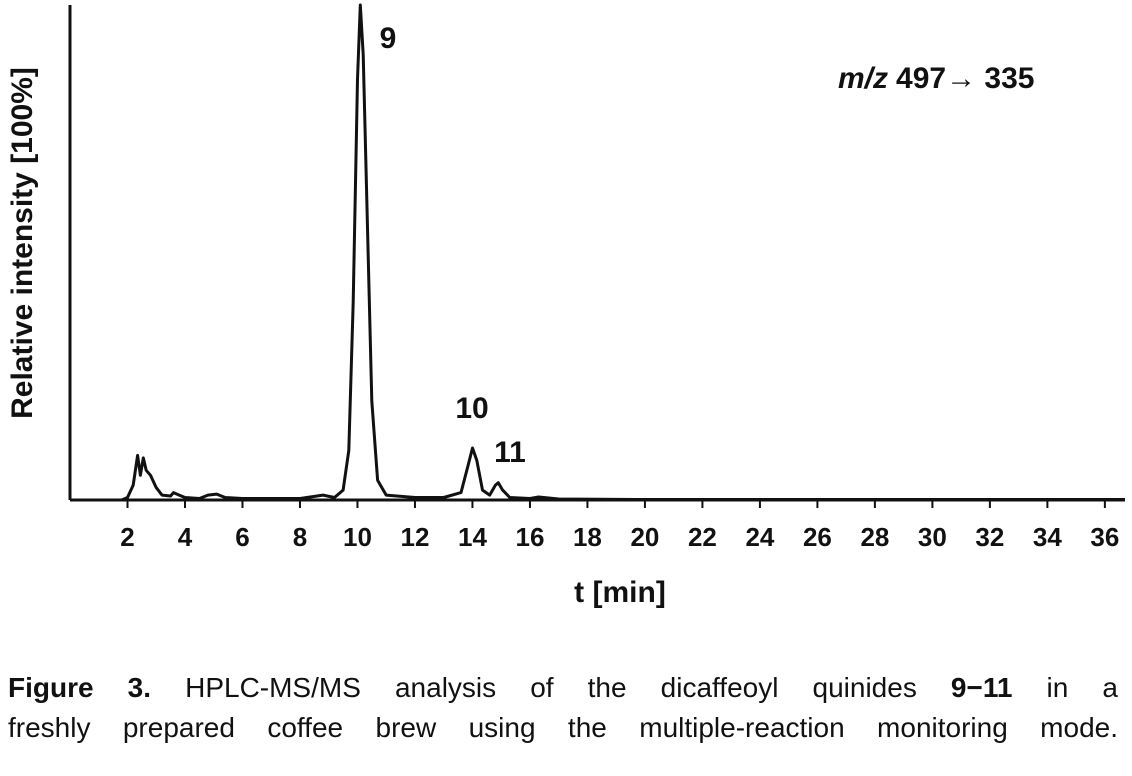  I want to click on caption-compounds: 9−11, so click(981, 687).